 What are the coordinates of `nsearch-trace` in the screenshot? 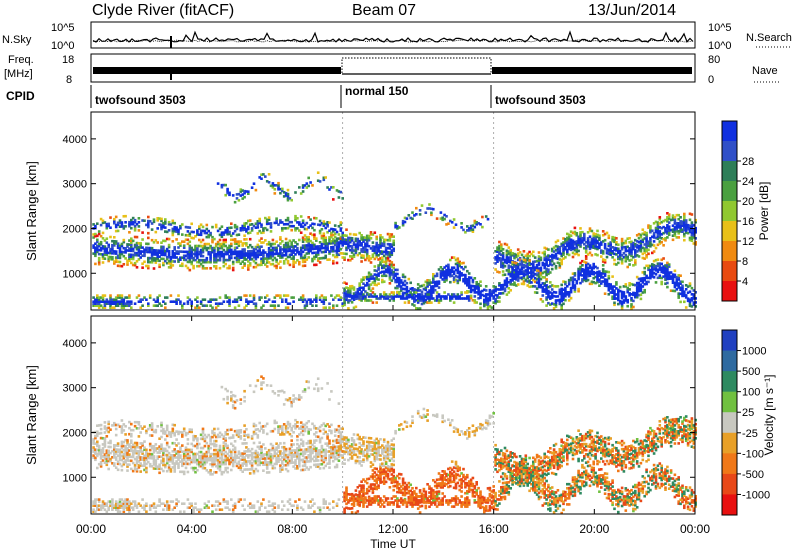 It's located at (393, 41).